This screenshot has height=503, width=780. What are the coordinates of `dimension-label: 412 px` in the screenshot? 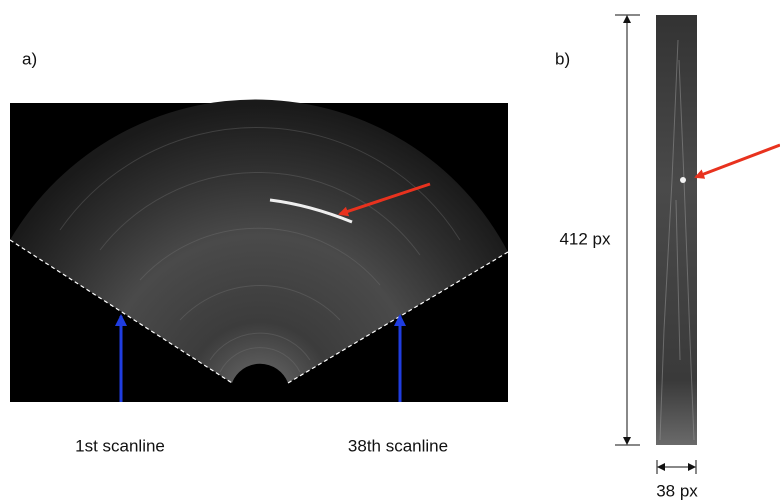 It's located at (585, 238).